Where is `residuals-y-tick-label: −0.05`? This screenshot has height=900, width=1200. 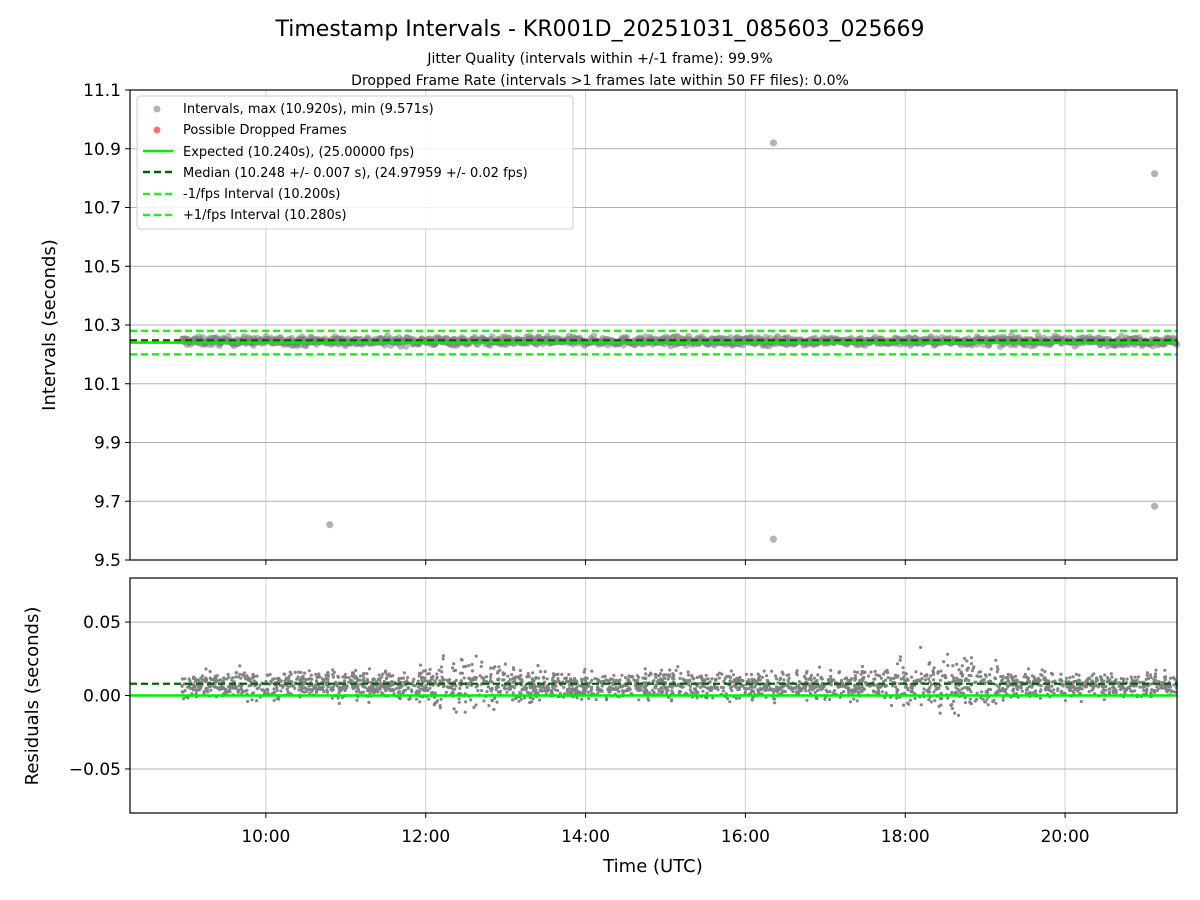
residuals-y-tick-label: −0.05 is located at coordinates (95, 770).